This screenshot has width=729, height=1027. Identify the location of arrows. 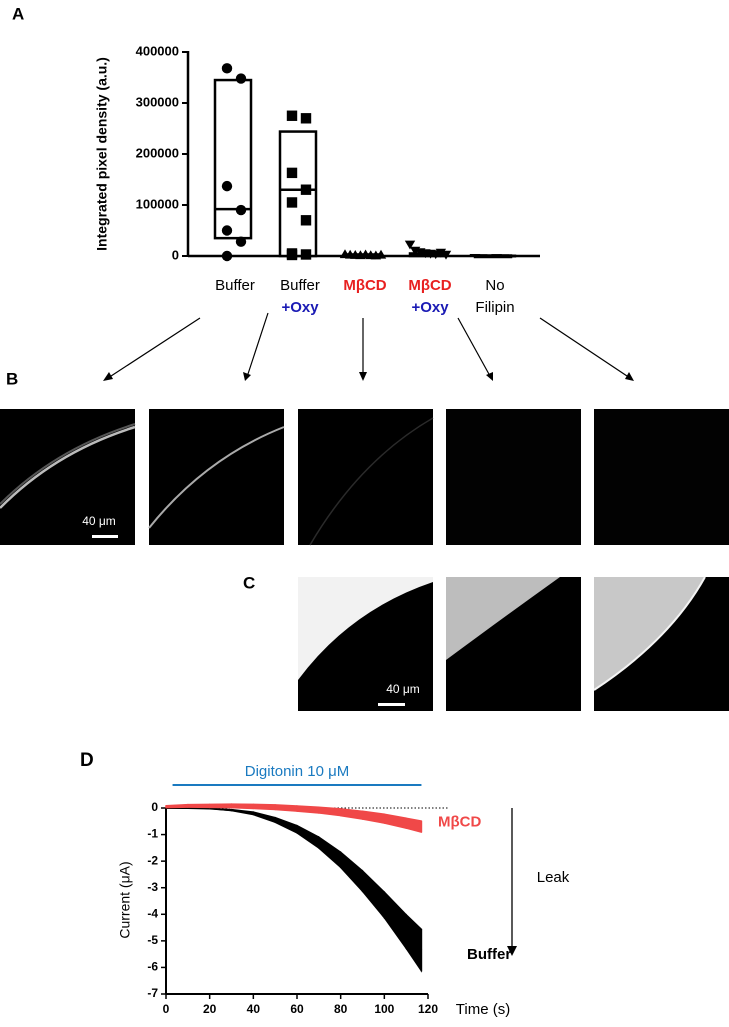
(369, 345).